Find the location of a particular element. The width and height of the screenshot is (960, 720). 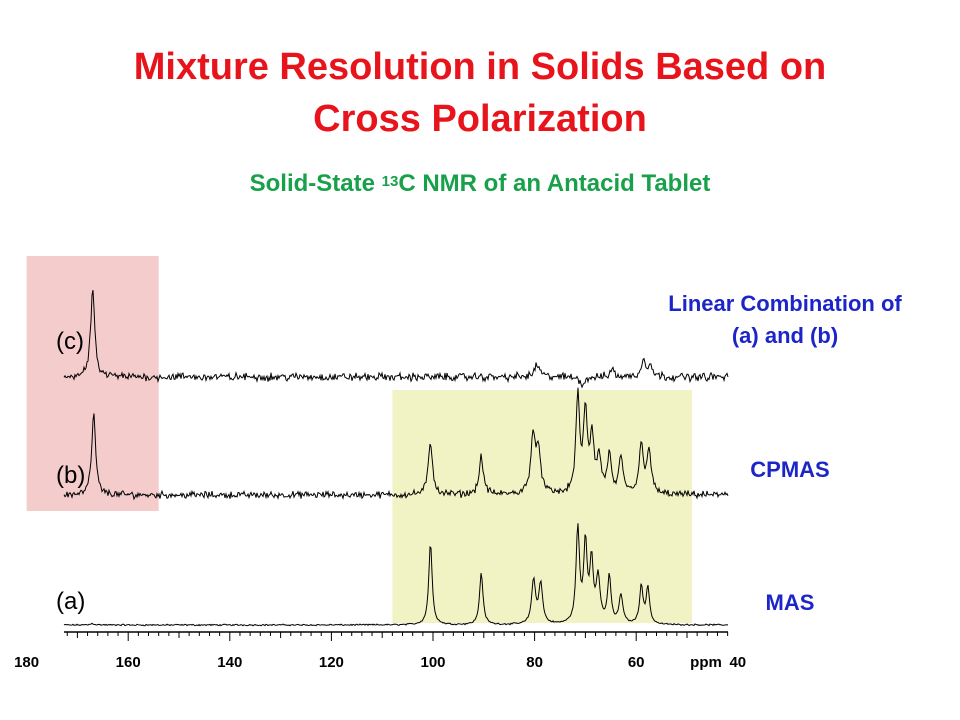

title-line-2: Cross Polarization is located at coordinates (480, 119).